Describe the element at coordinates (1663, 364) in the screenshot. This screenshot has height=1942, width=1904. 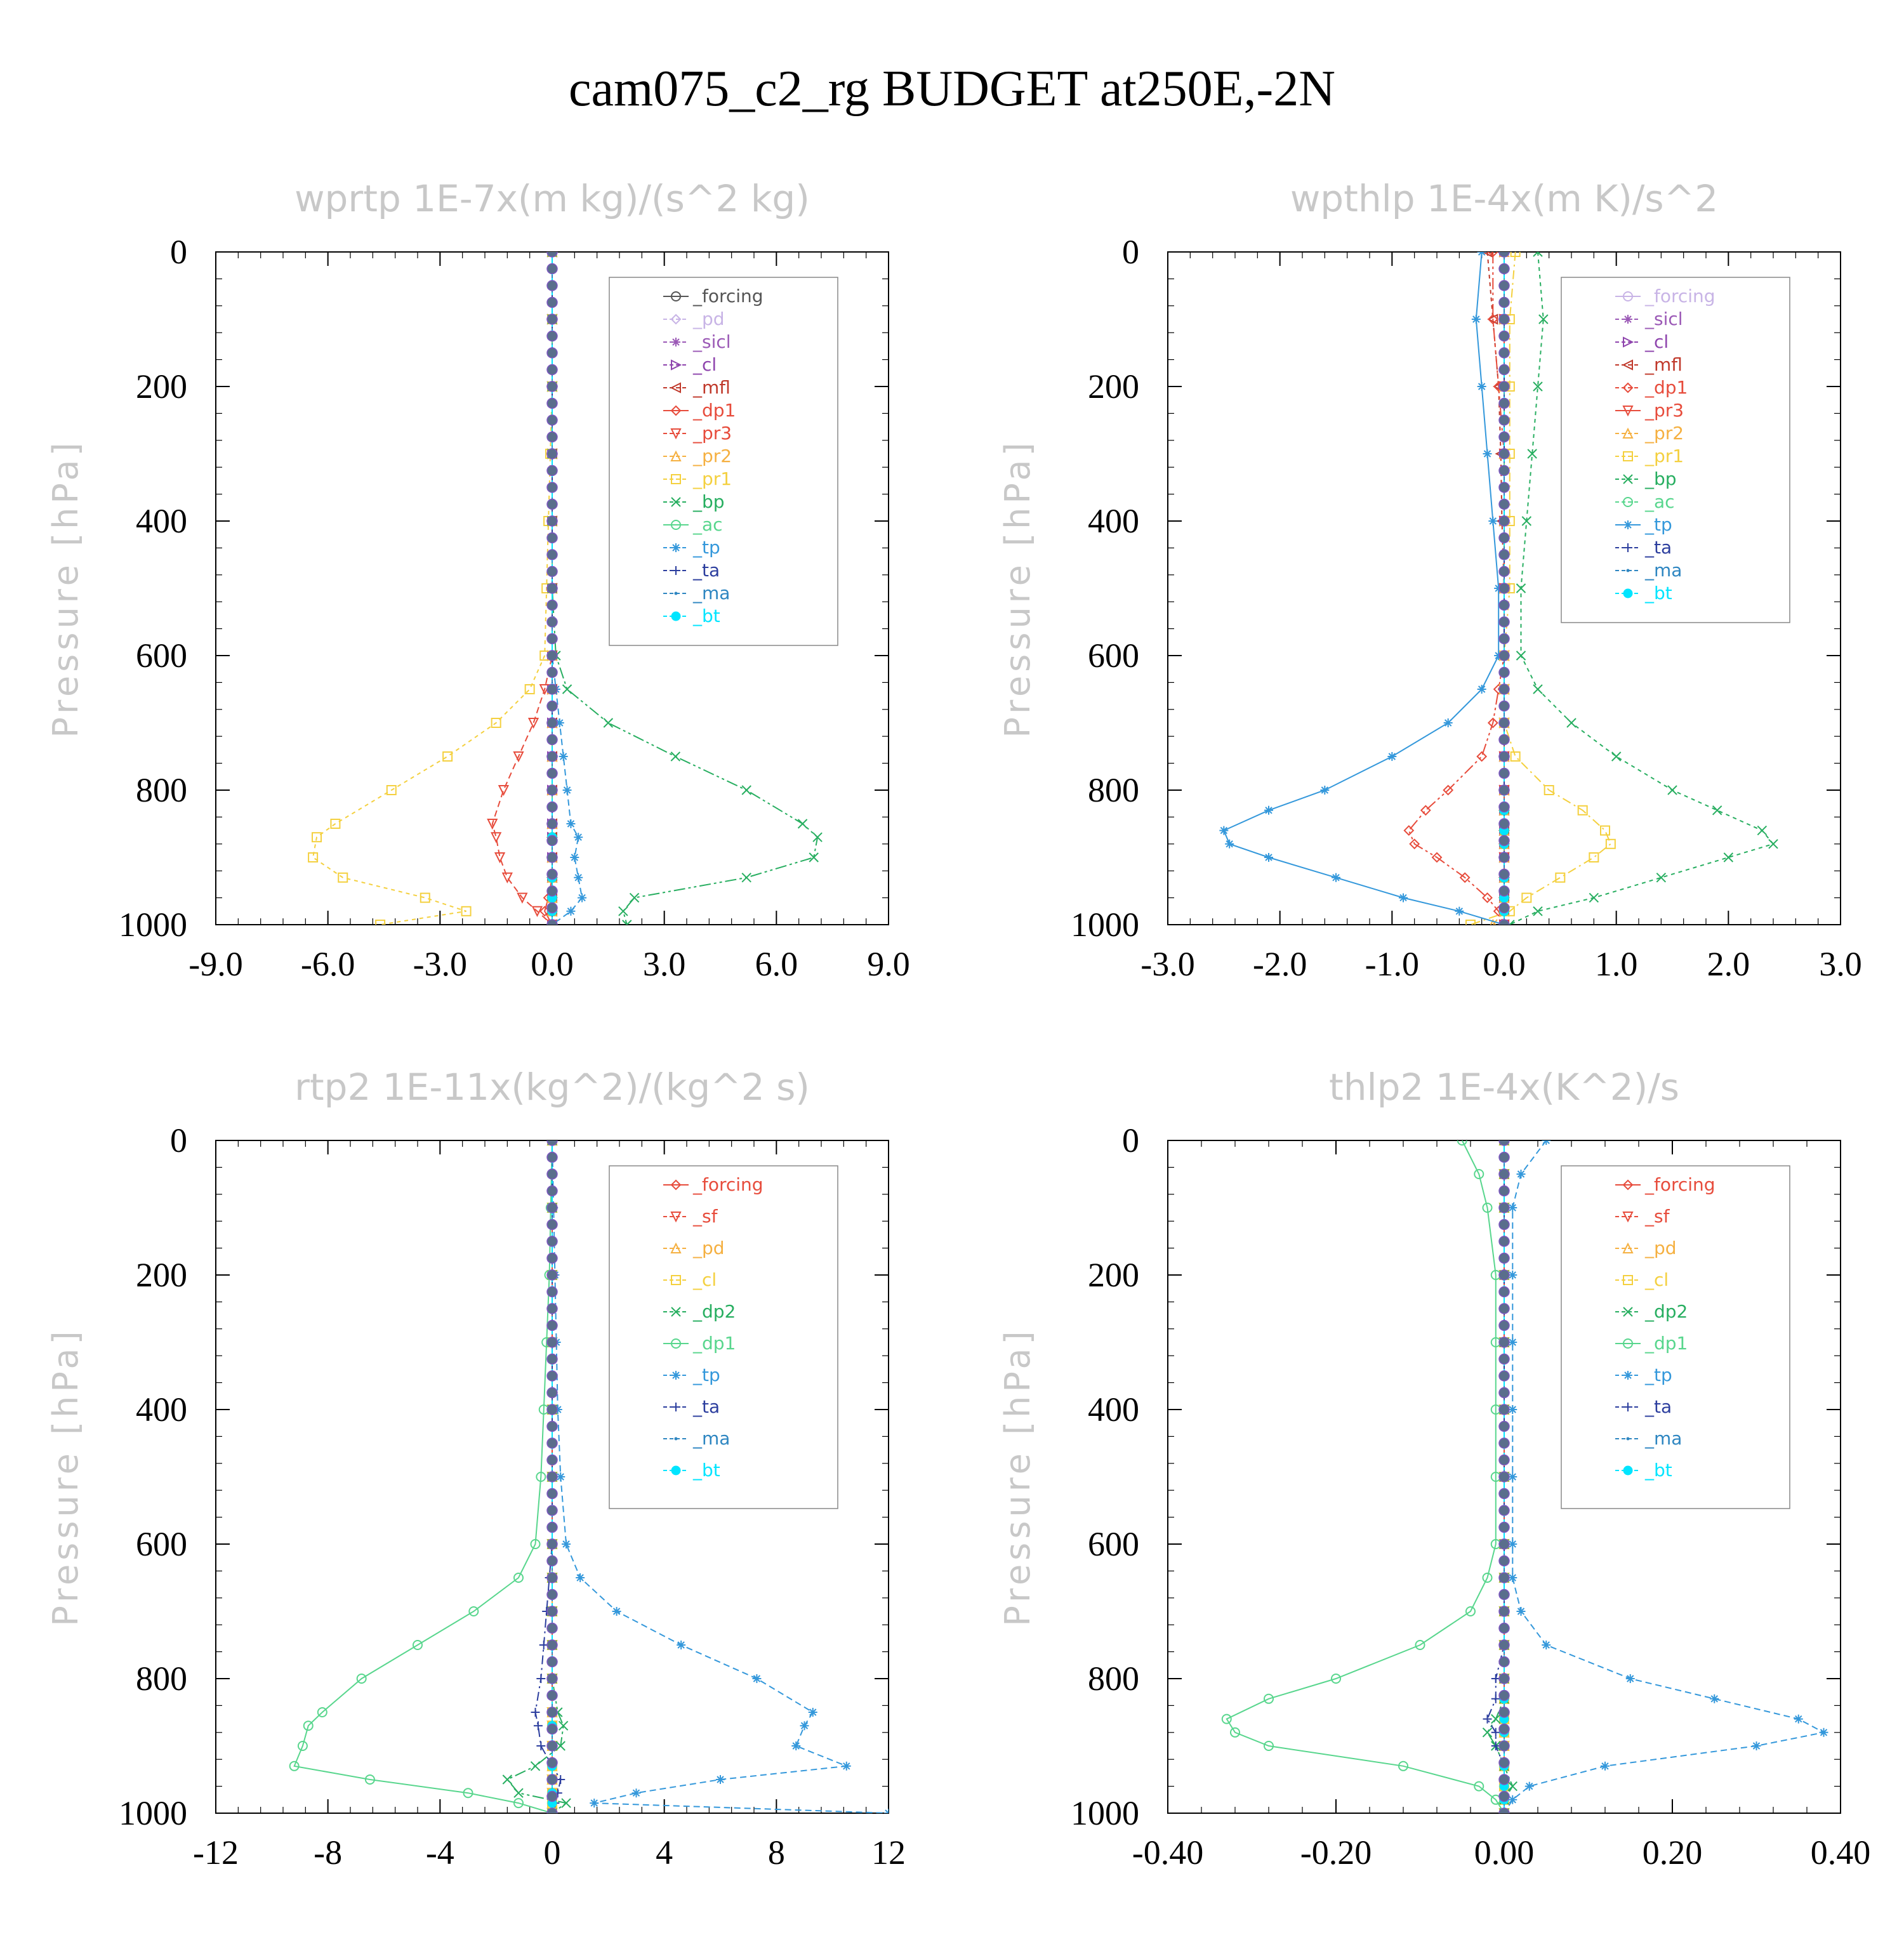
I see `legend-label: _mfl` at that location.